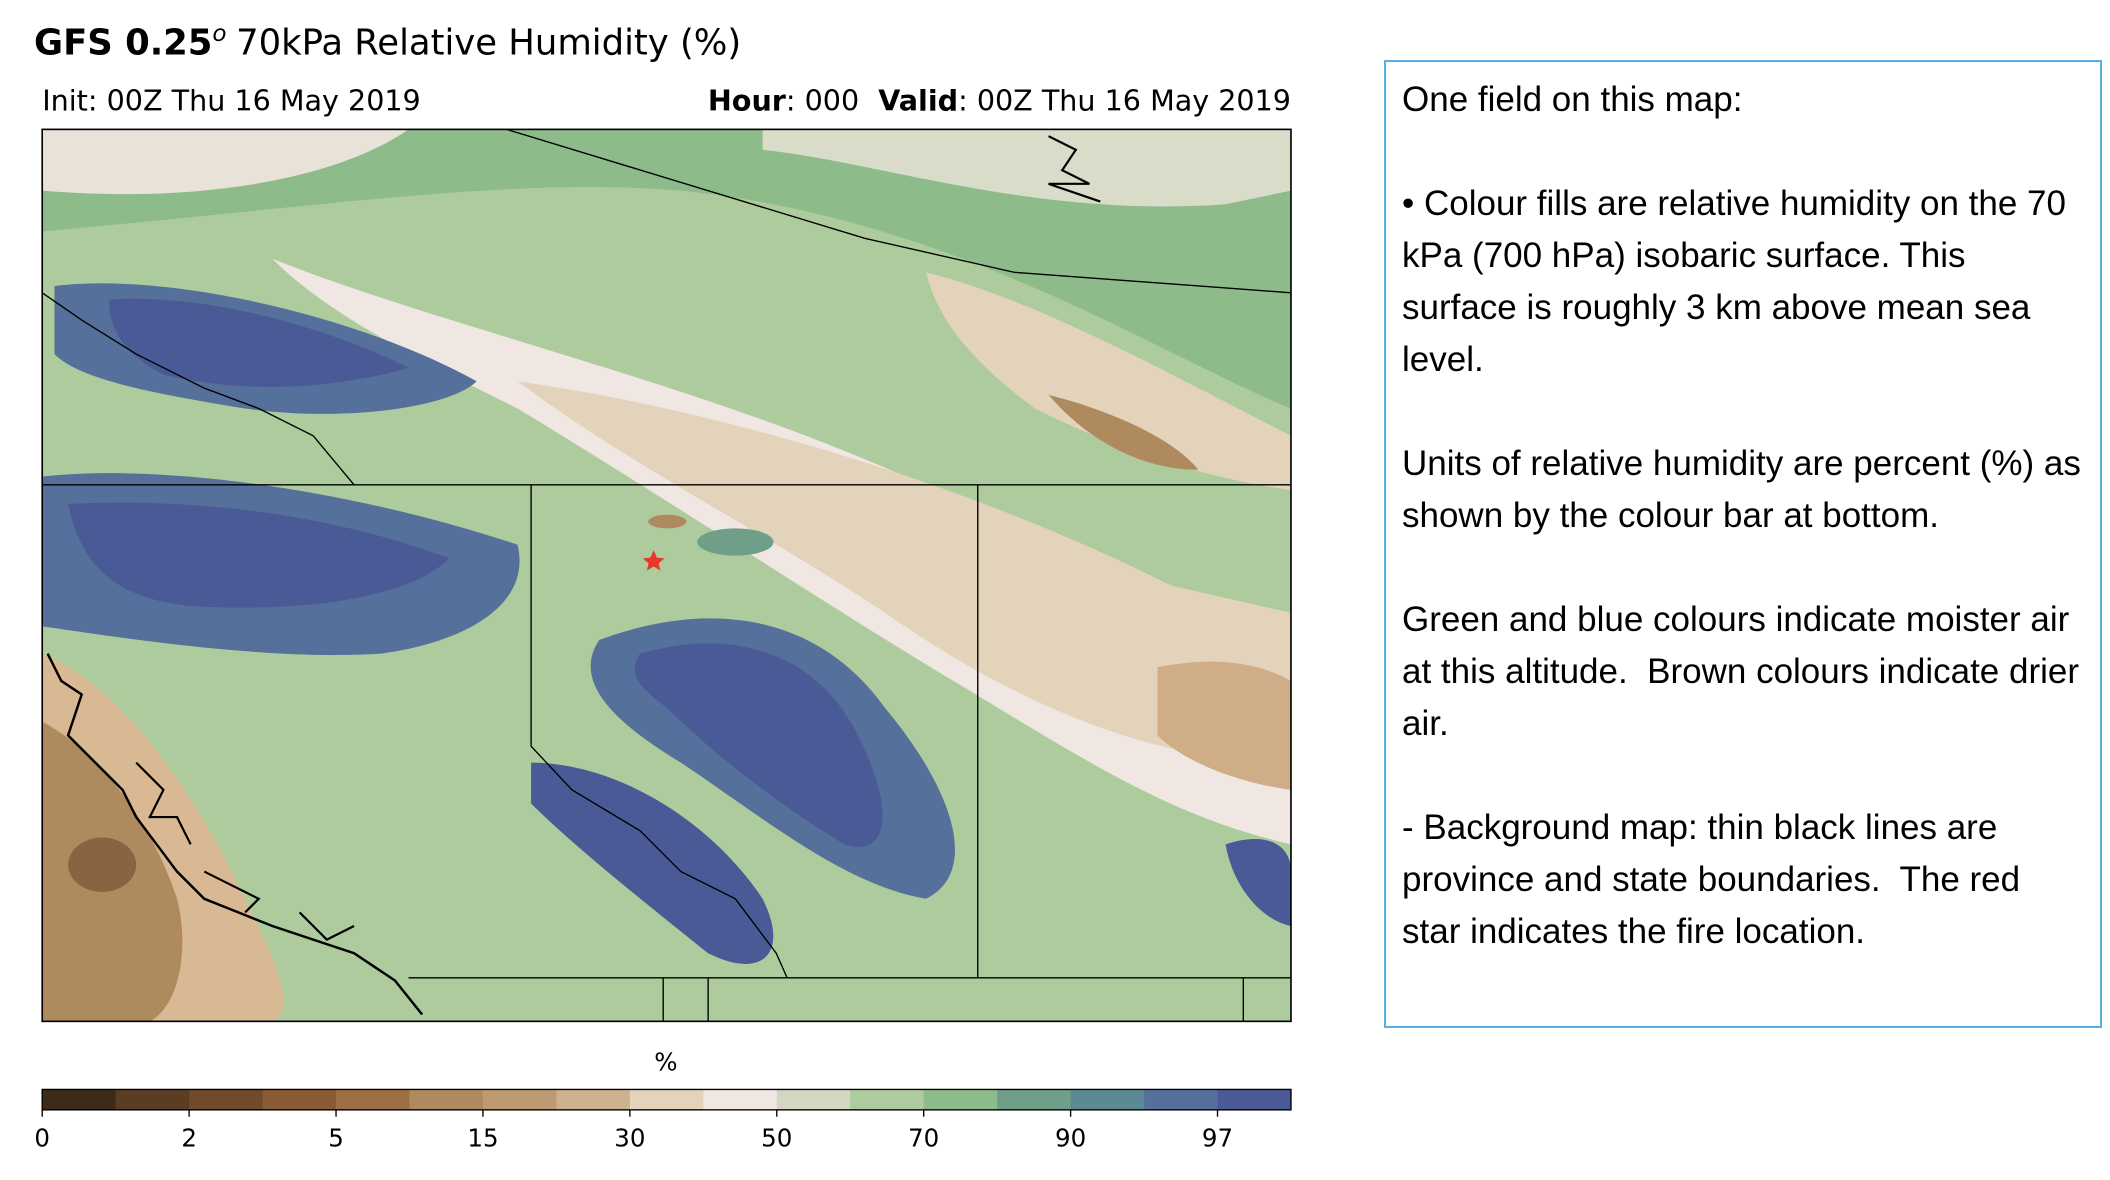  I want to click on fire-location-star, so click(653, 560).